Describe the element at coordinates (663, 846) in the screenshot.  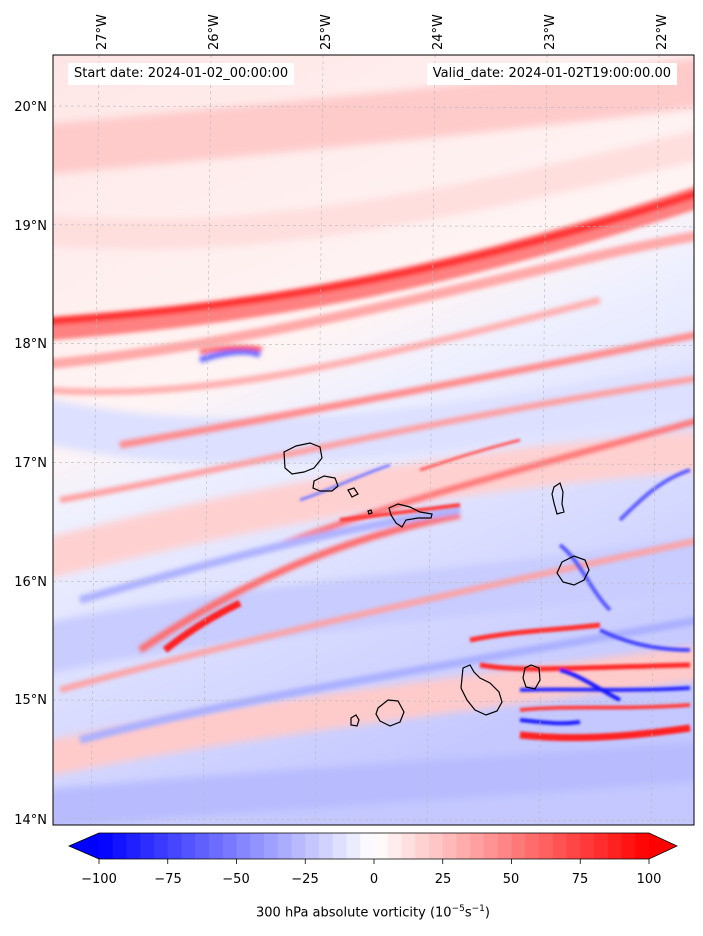
I see `colorbar-high-extension` at that location.